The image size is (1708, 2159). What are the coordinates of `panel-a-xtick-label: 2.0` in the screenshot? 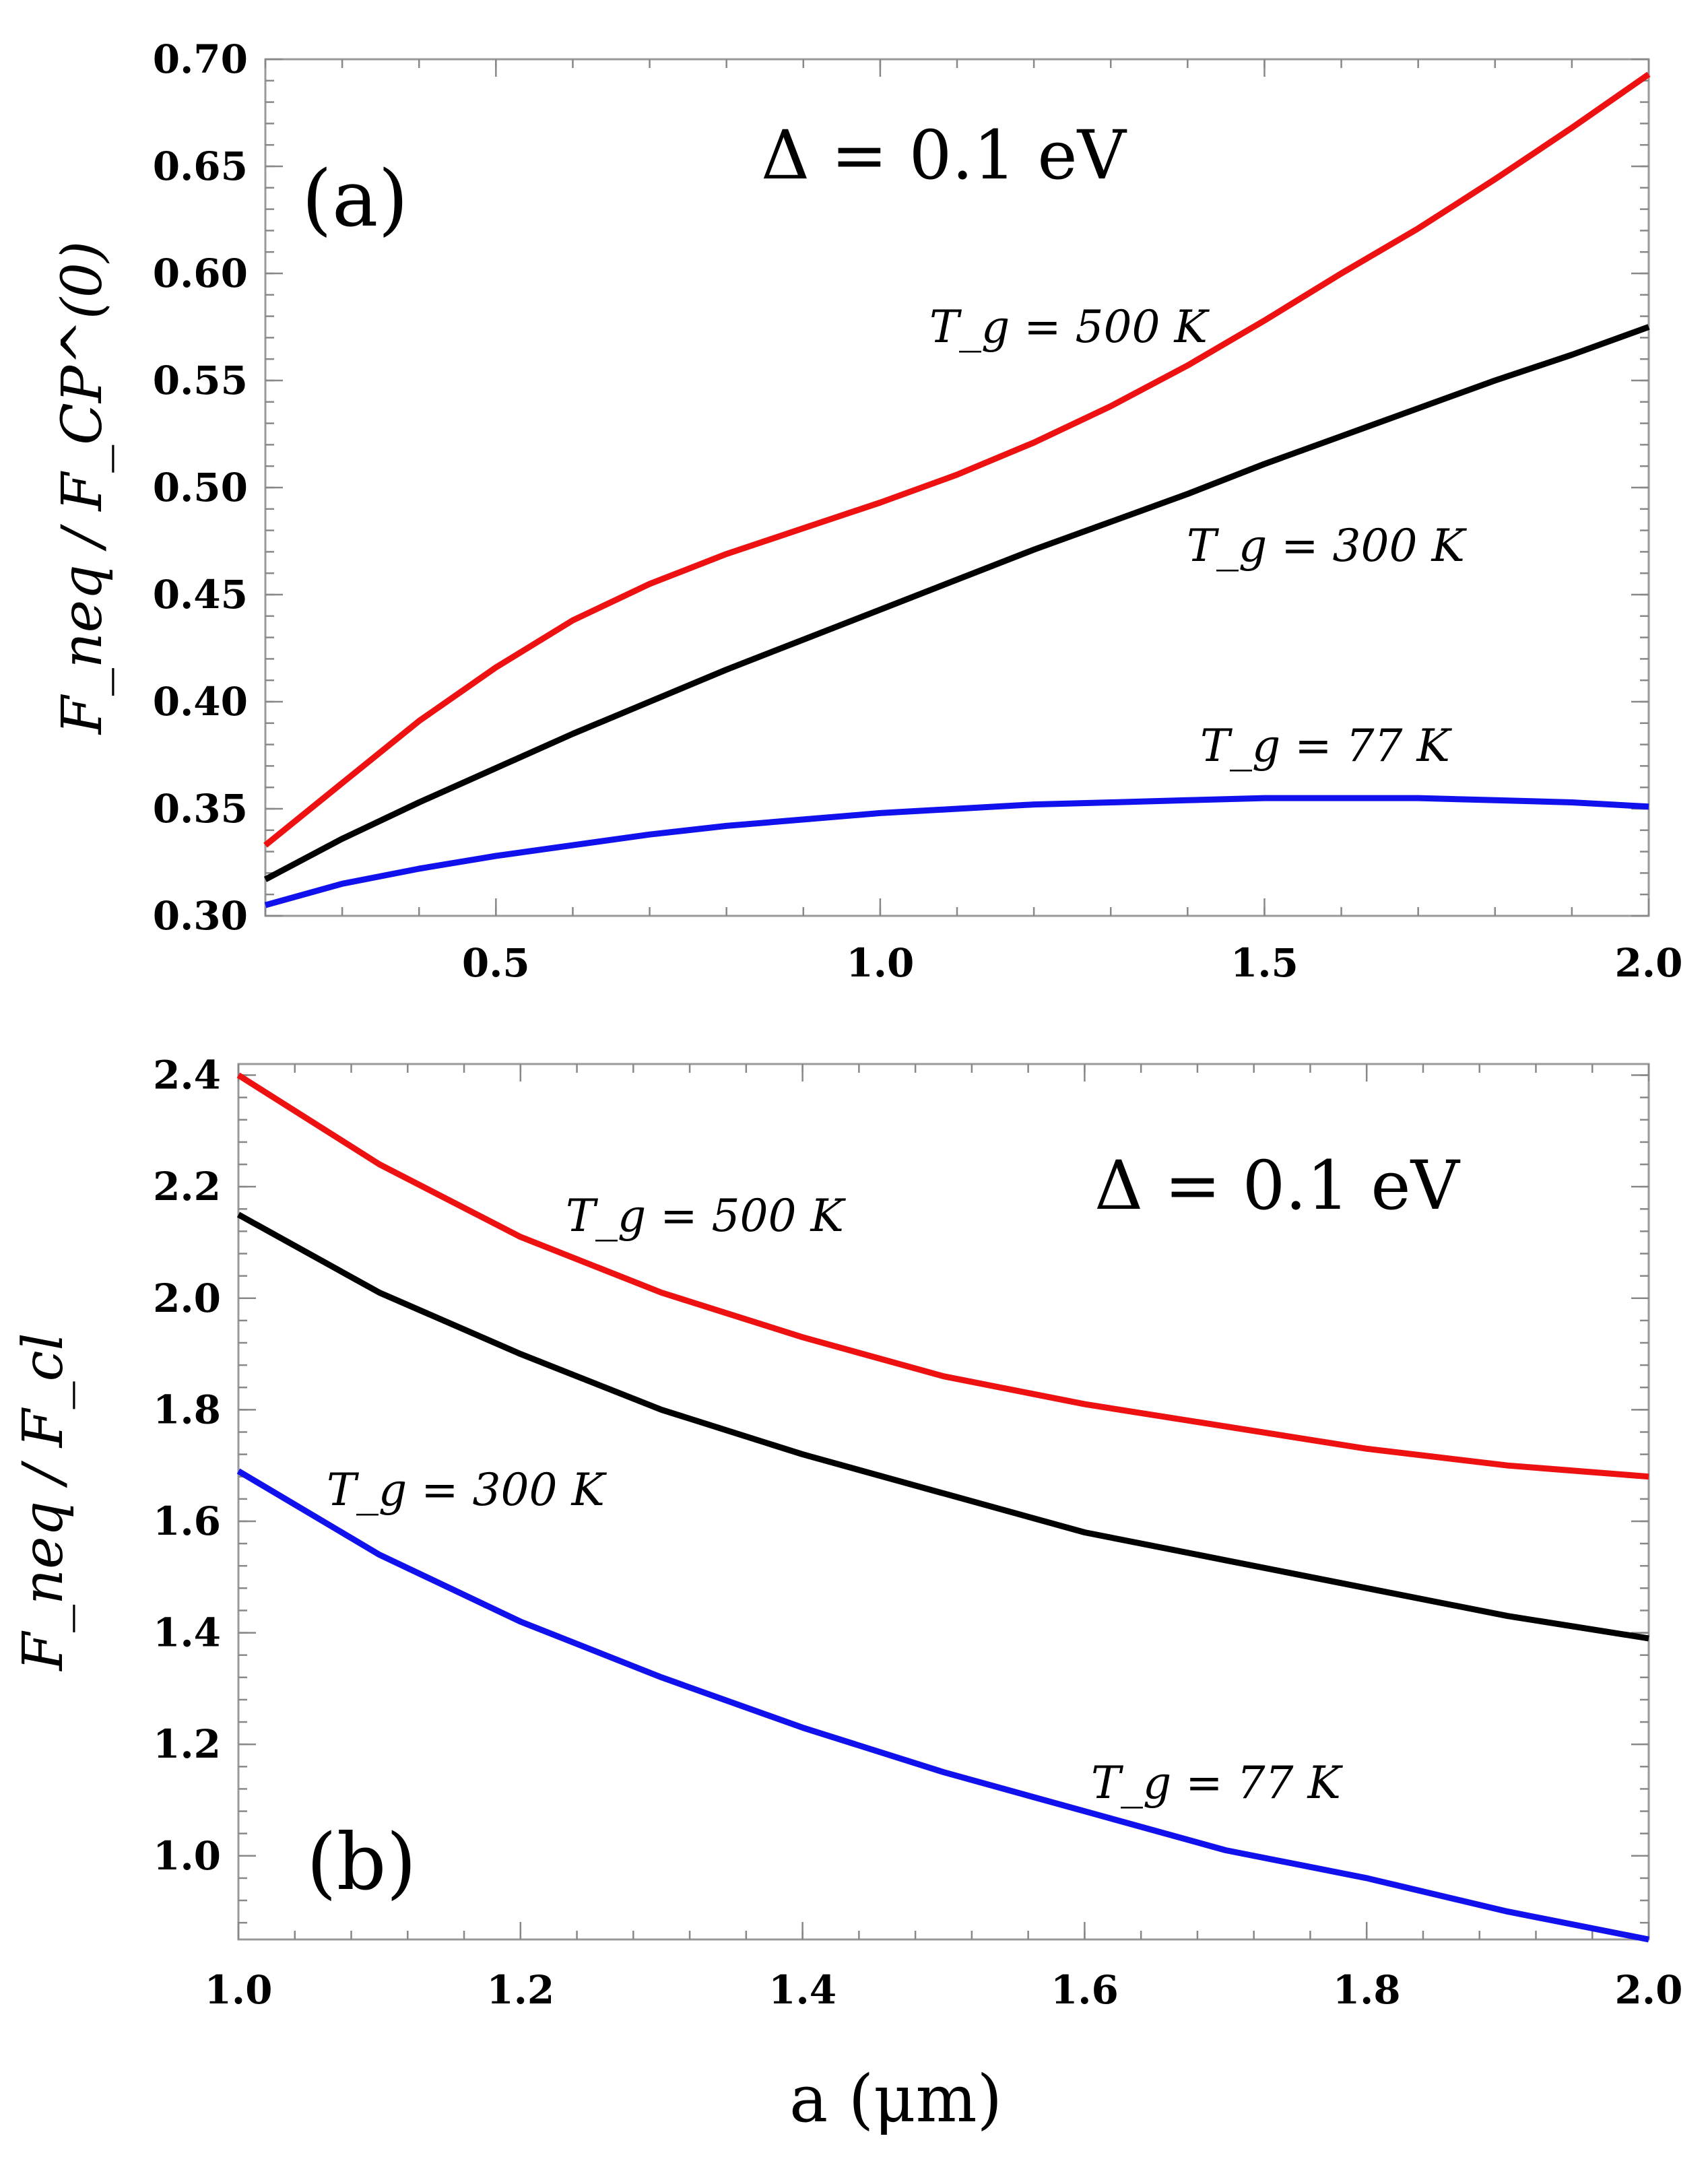 It's located at (1649, 963).